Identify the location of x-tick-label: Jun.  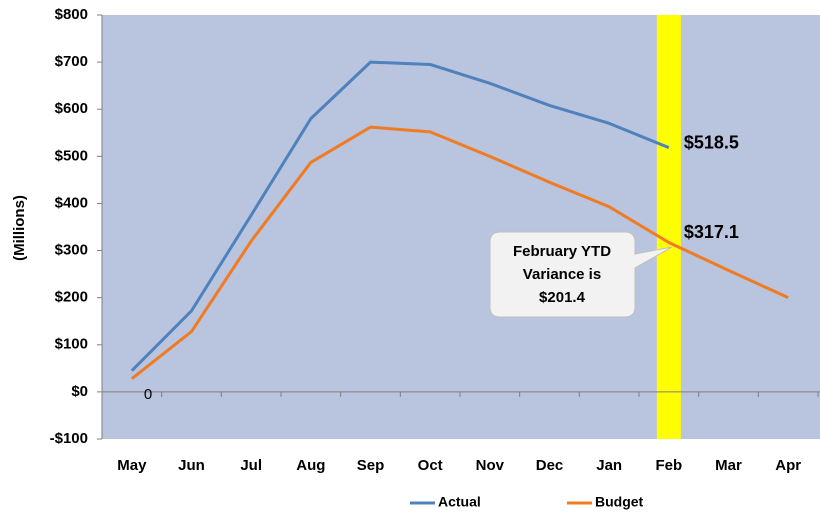
(191, 465).